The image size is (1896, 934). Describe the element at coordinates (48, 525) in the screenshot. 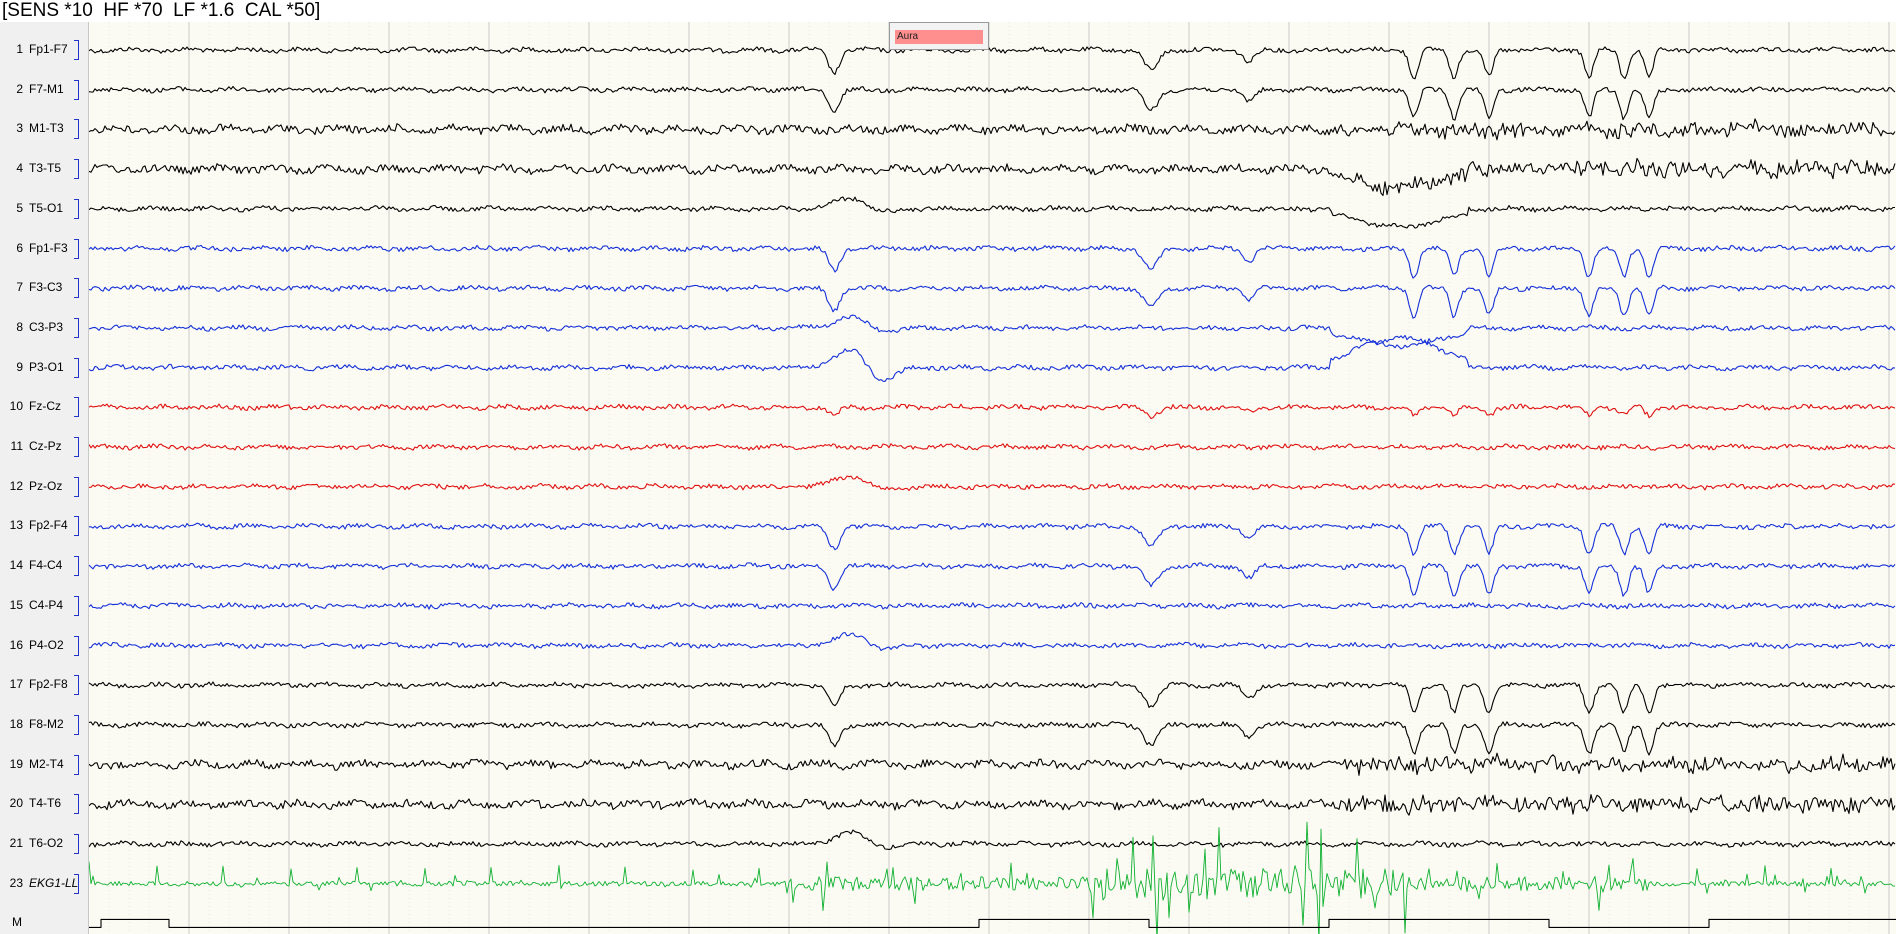

I see `channel-name: Fp2-F4` at that location.